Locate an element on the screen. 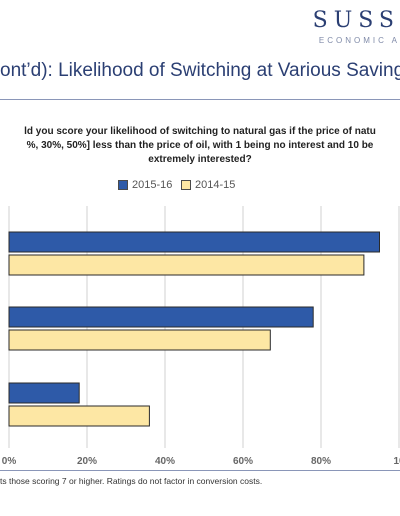  x-tick-label: 60% is located at coordinates (243, 461).